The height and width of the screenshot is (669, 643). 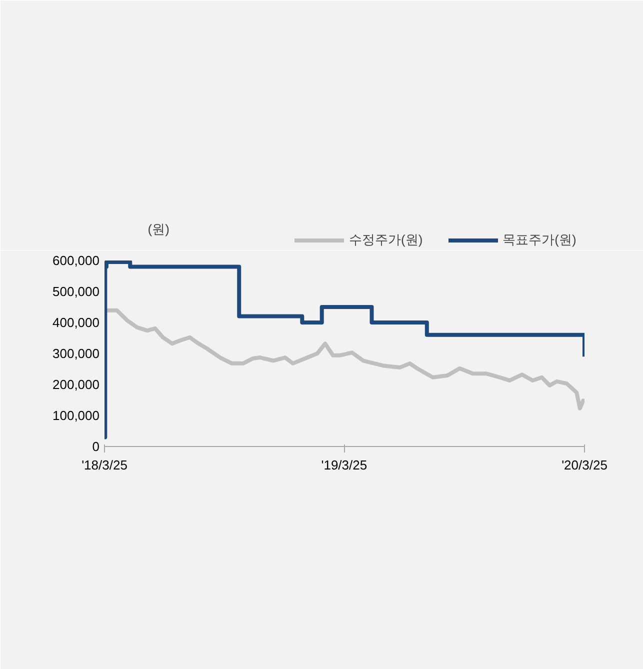 I want to click on legend-label: 수정주가(원), so click(x=386, y=240).